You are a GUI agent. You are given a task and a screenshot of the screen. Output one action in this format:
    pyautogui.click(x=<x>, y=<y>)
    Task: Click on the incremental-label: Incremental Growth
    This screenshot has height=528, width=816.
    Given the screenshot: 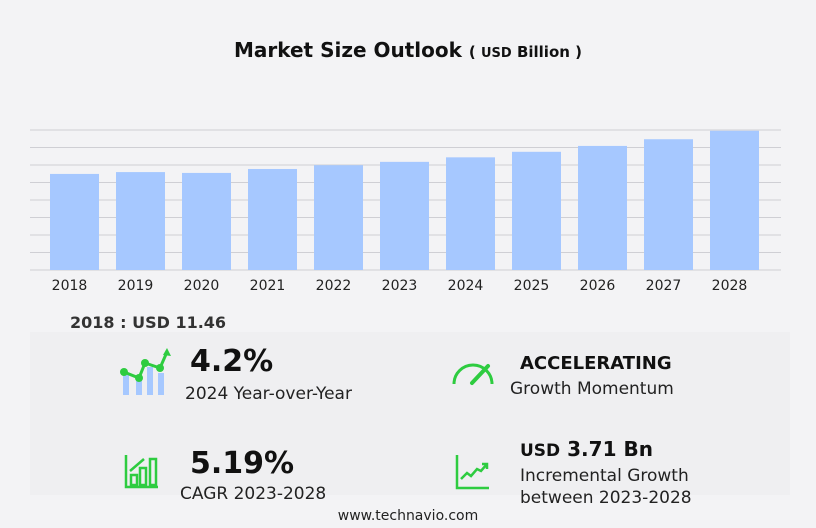 What is the action you would take?
    pyautogui.click(x=604, y=476)
    